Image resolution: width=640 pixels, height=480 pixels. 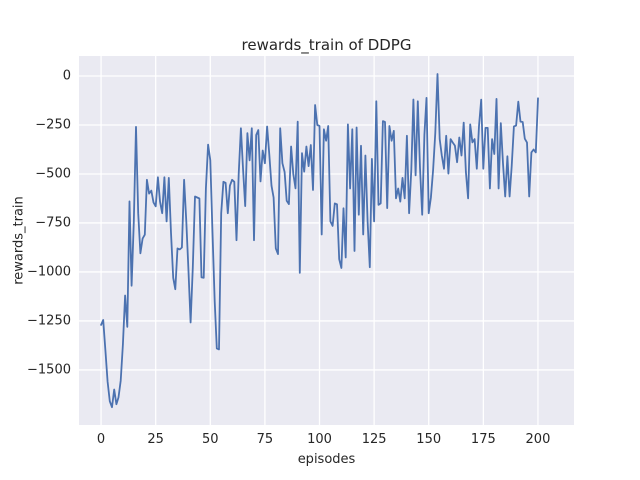 I want to click on y-tick-label: −1250, so click(x=49, y=321).